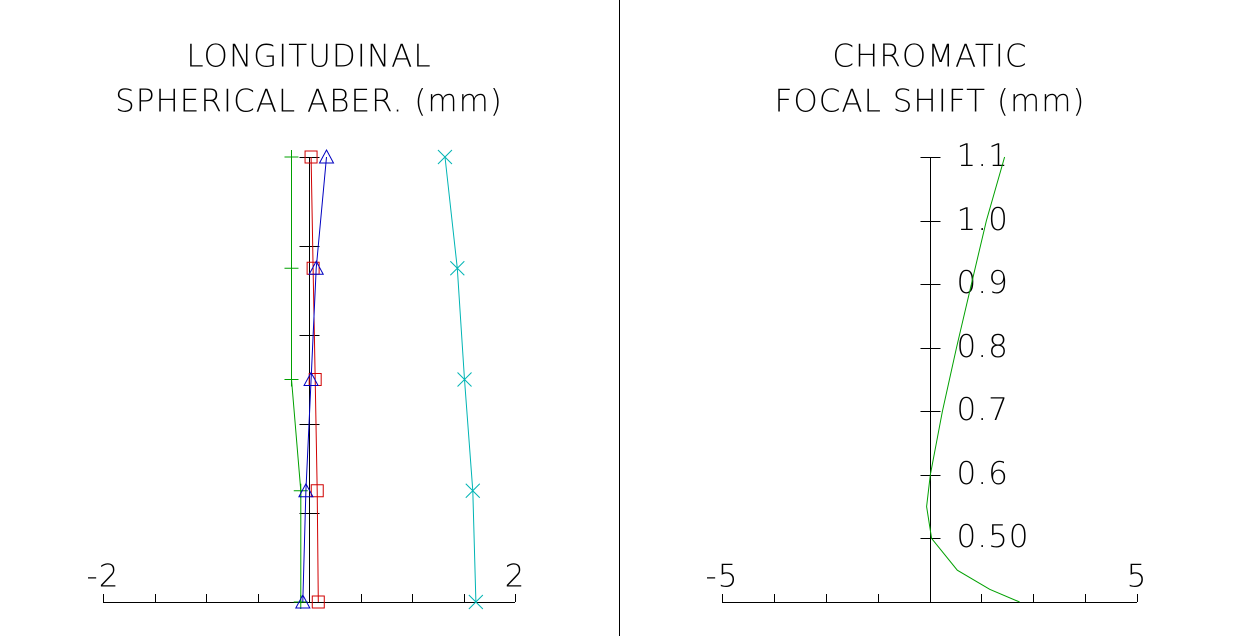 Image resolution: width=1239 pixels, height=636 pixels. What do you see at coordinates (722, 577) in the screenshot?
I see `x-limit-label: -5` at bounding box center [722, 577].